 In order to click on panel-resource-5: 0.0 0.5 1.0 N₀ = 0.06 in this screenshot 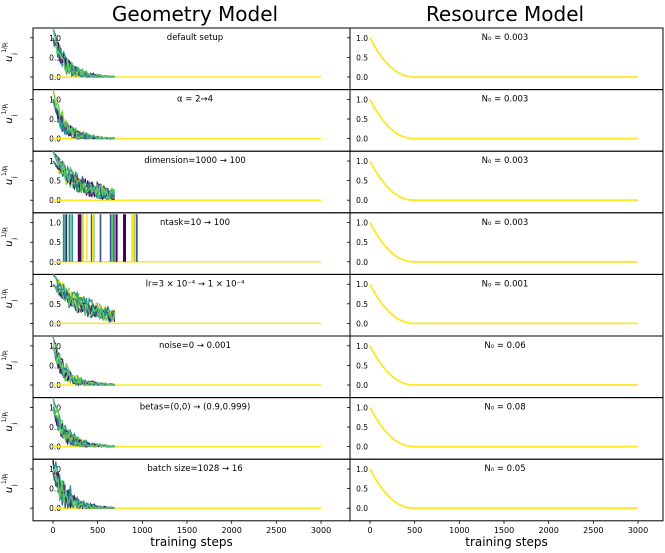, I will do `click(505, 367)`.